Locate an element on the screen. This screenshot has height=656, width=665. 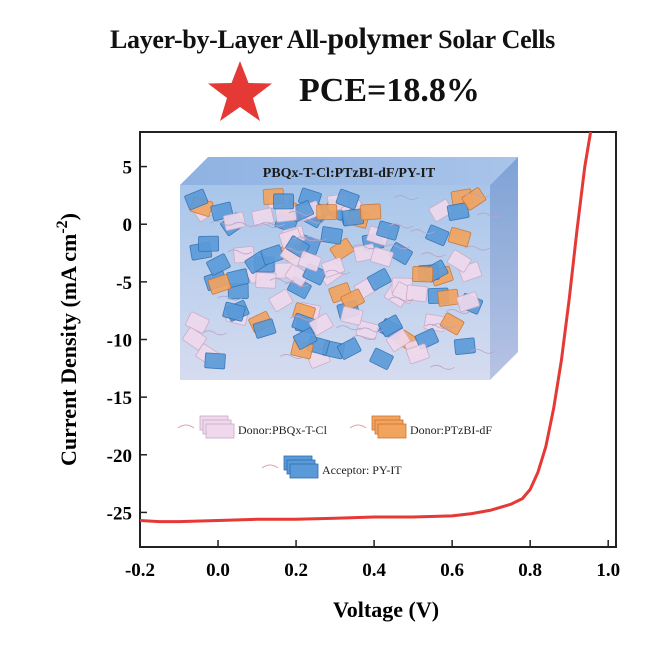
y-tick-label: -15 is located at coordinates (119, 398).